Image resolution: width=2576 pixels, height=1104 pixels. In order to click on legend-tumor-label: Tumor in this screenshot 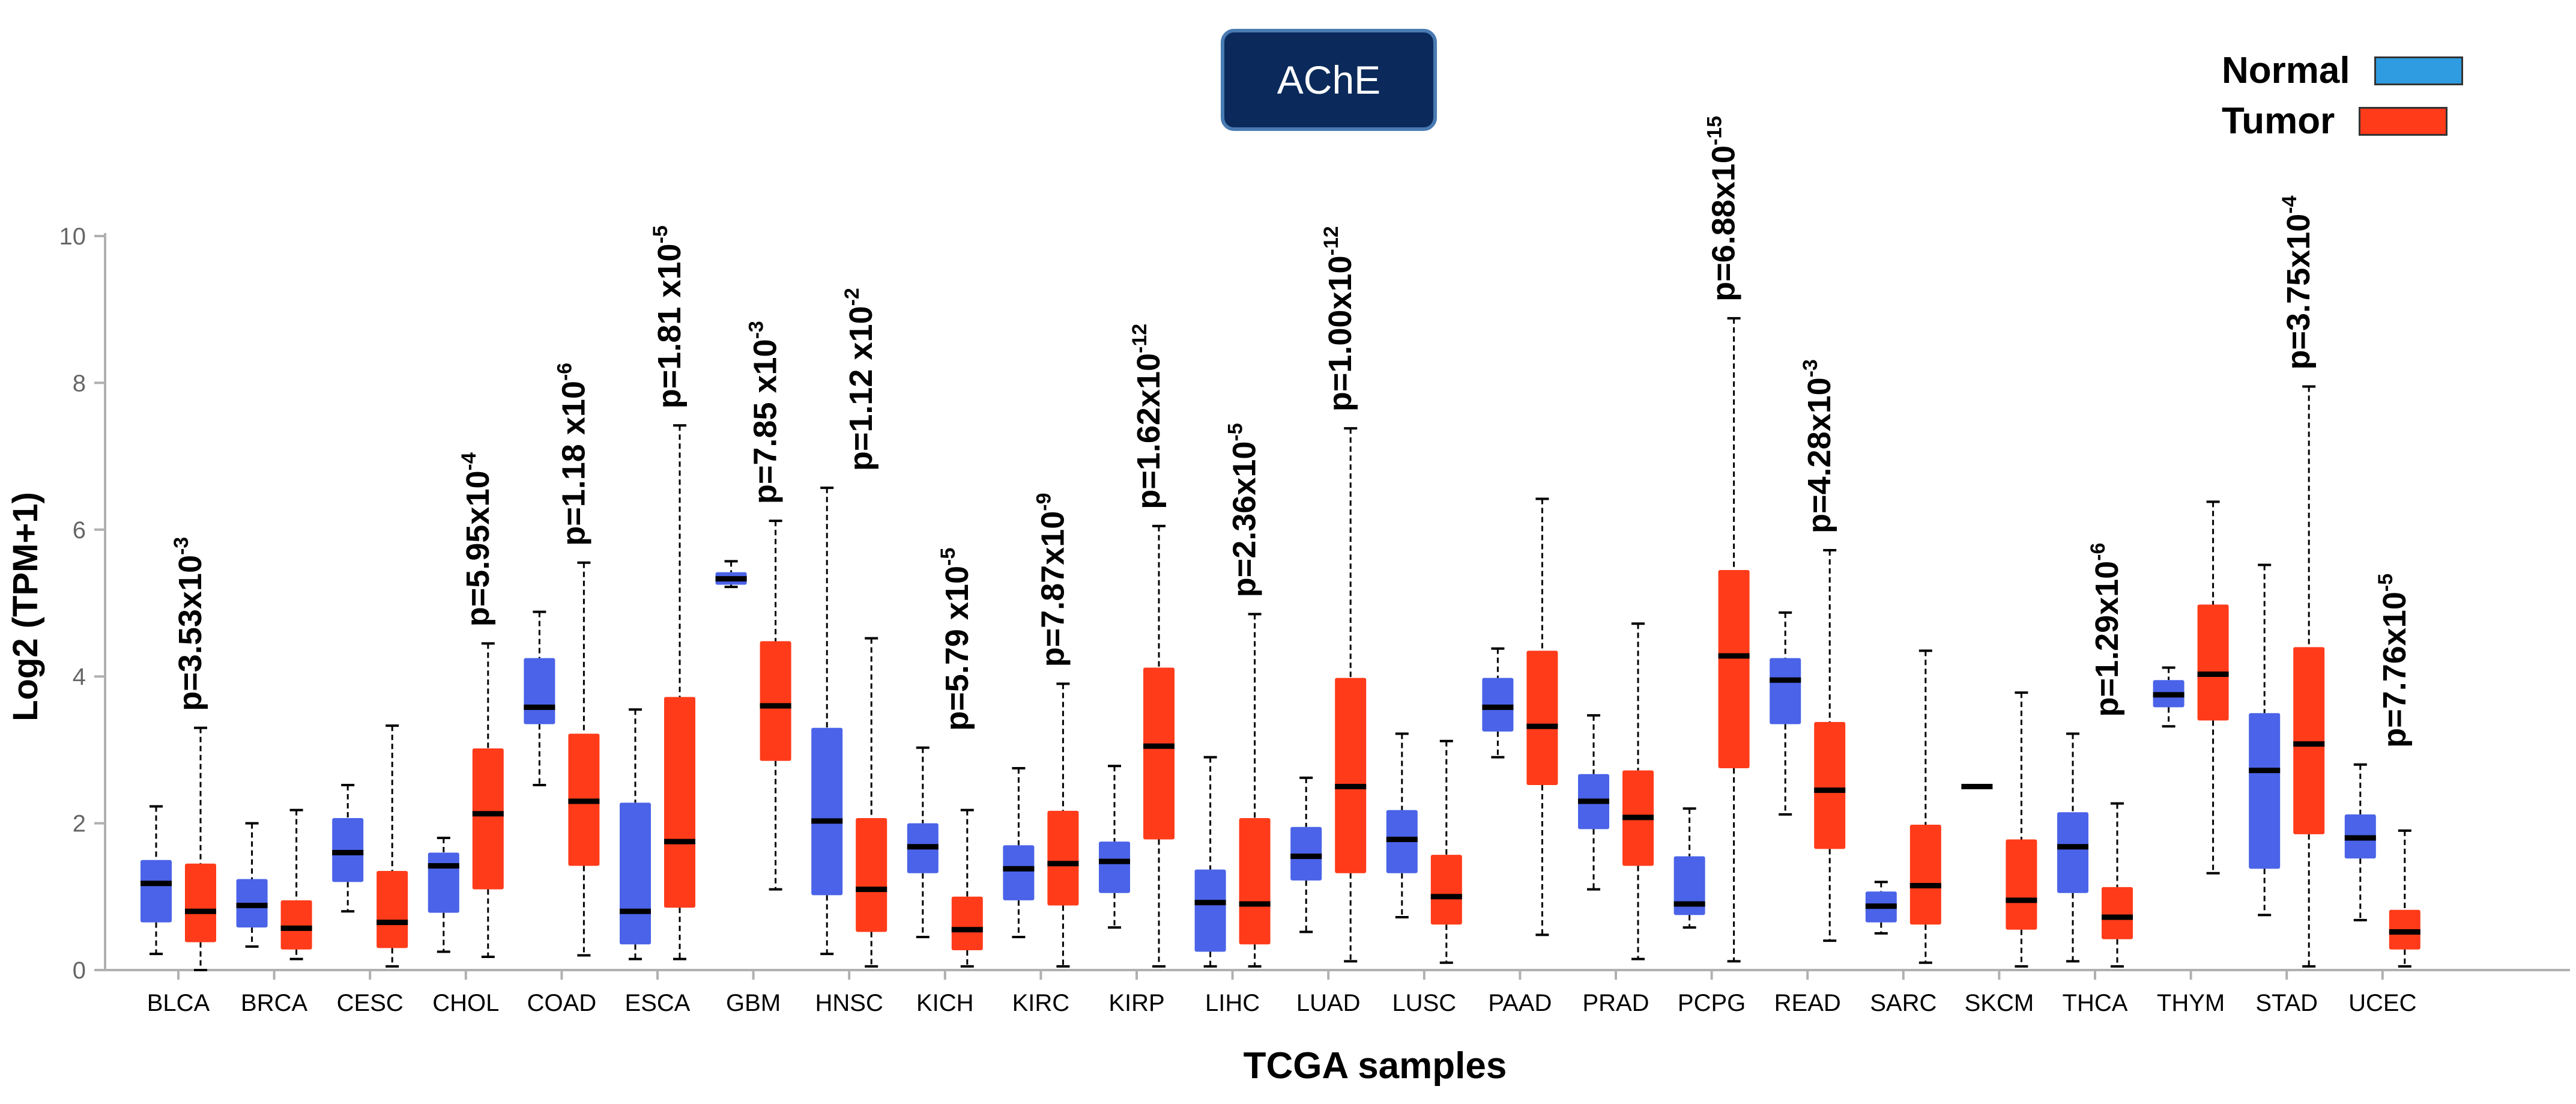, I will do `click(2278, 121)`.